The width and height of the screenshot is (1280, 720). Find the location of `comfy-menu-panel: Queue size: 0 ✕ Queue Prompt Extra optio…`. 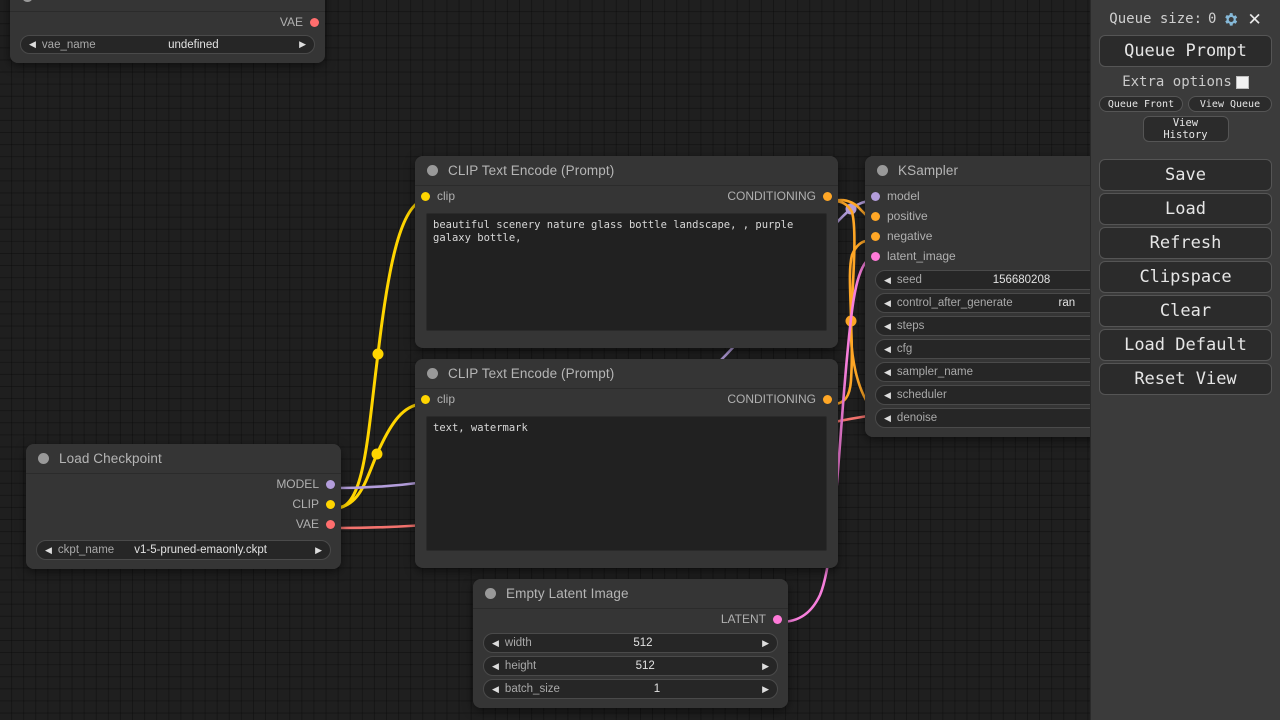

comfy-menu-panel: Queue size: 0 ✕ Queue Prompt Extra optio… is located at coordinates (1185, 360).